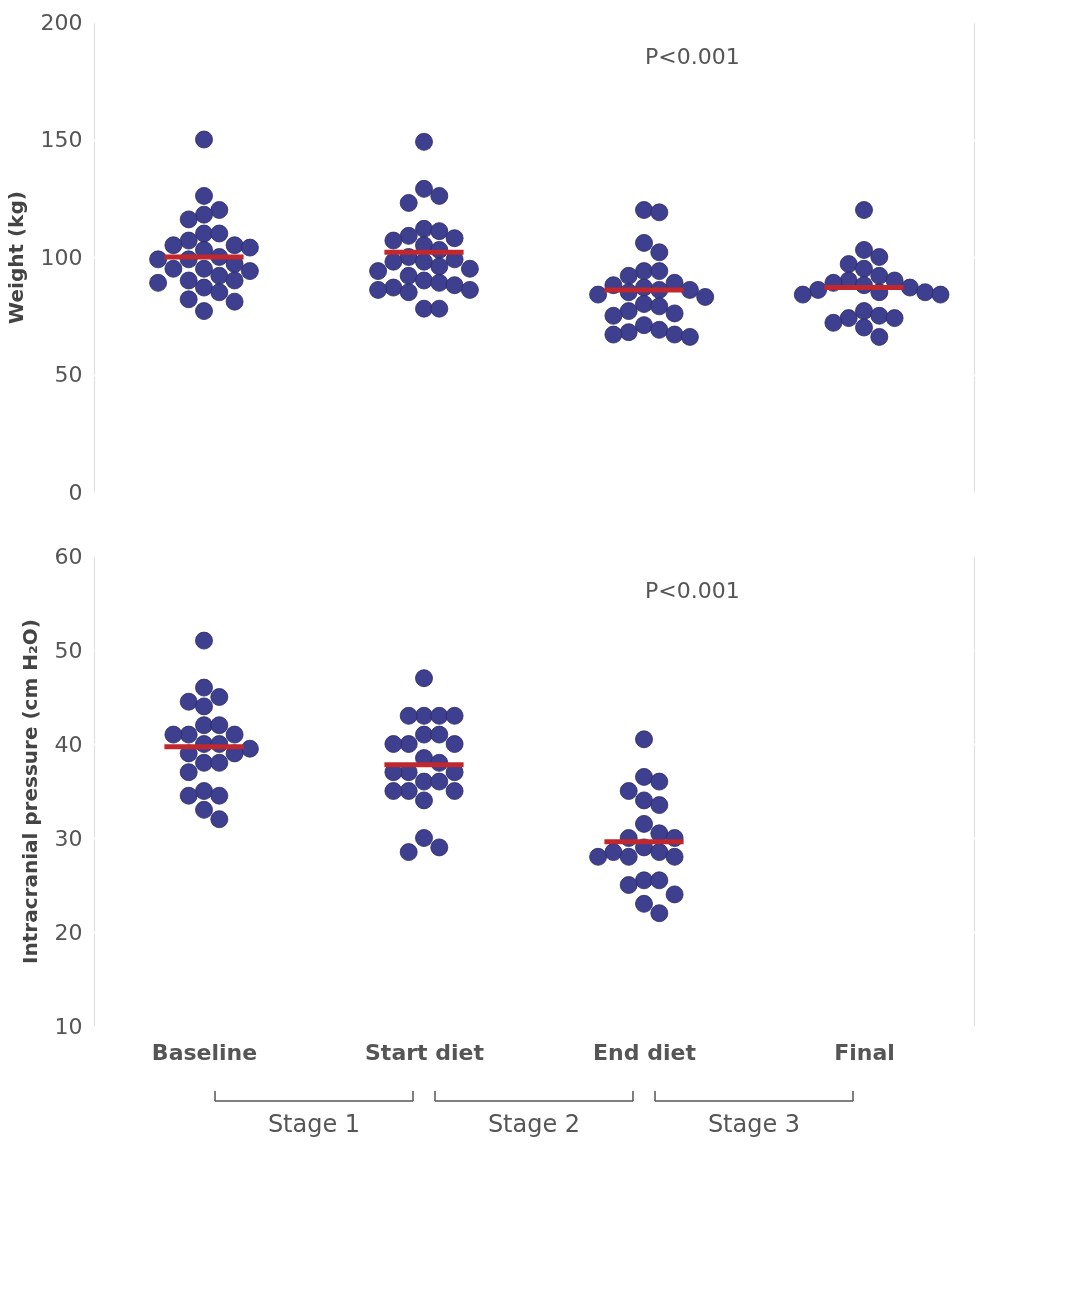 The height and width of the screenshot is (1291, 1082). I want to click on y-tick-label: 40, so click(68, 744).